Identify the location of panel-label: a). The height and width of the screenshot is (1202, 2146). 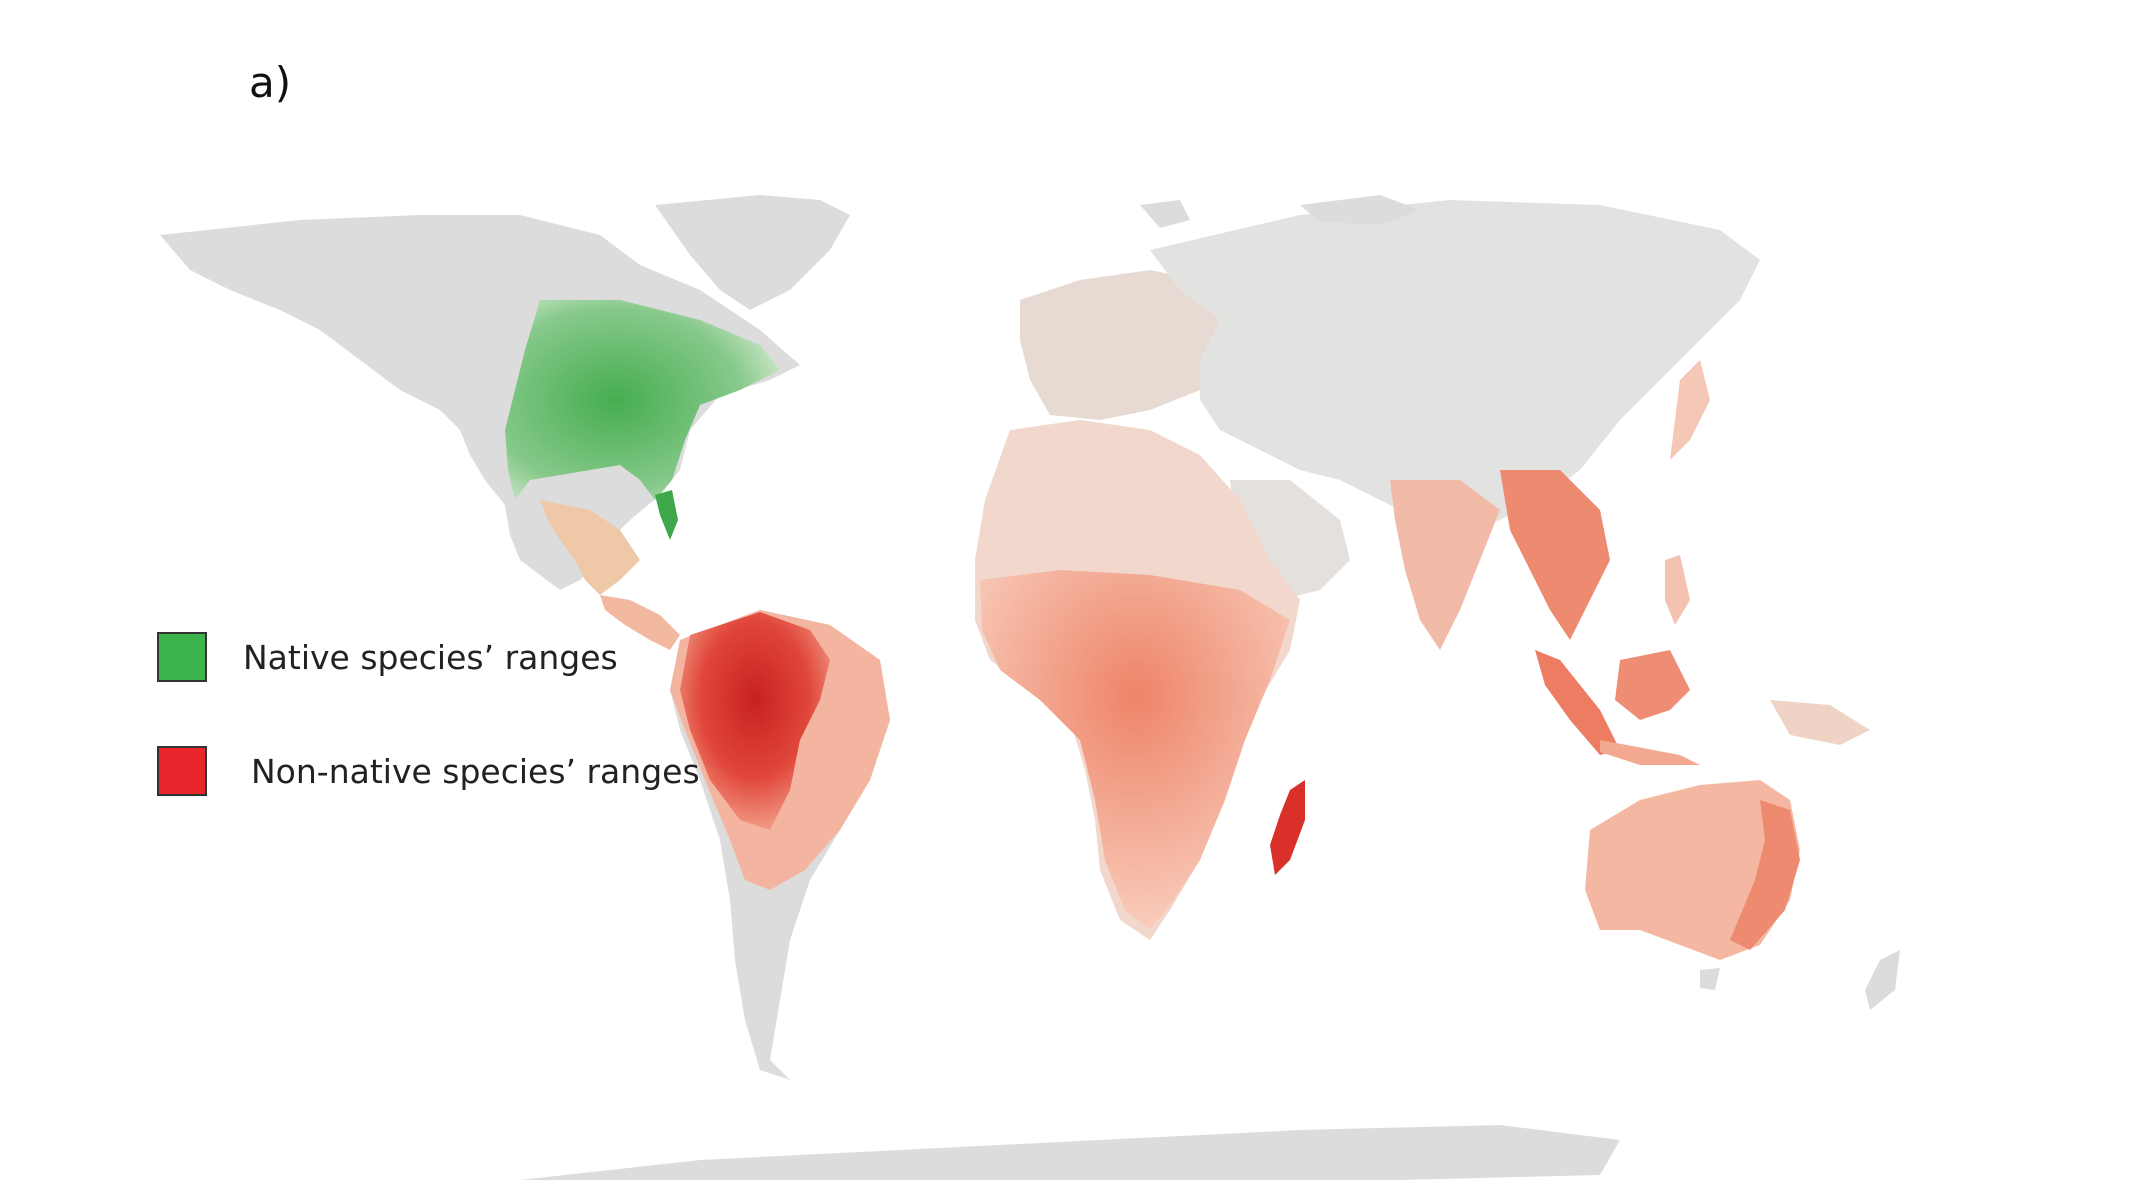
(270, 82).